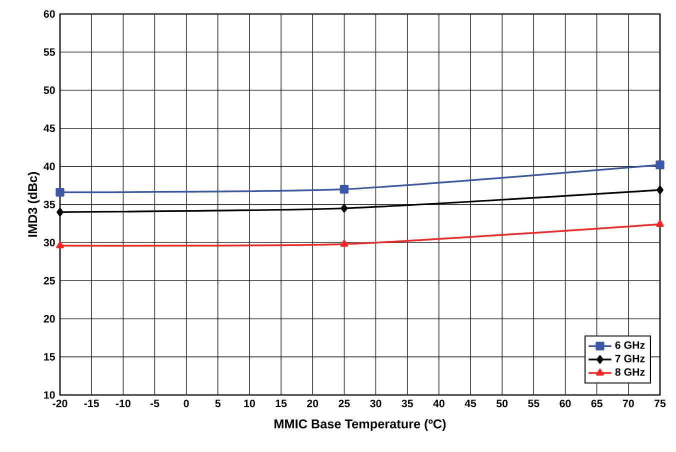 This screenshot has width=676, height=452. What do you see at coordinates (49, 14) in the screenshot?
I see `y-tick-label: 60` at bounding box center [49, 14].